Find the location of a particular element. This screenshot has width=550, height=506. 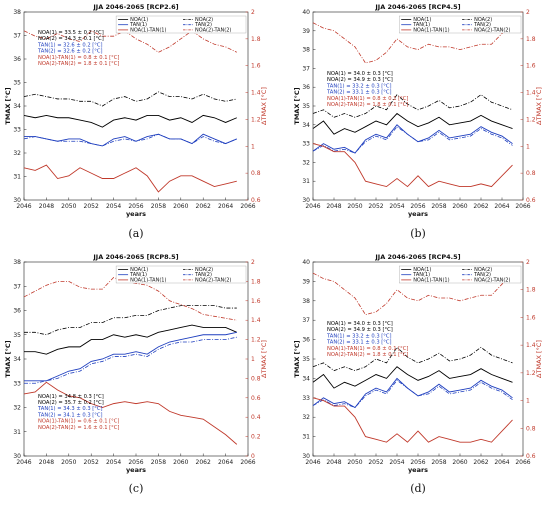

y2-axis-label: ΔTMAX [°C] is located at coordinates (264, 359).